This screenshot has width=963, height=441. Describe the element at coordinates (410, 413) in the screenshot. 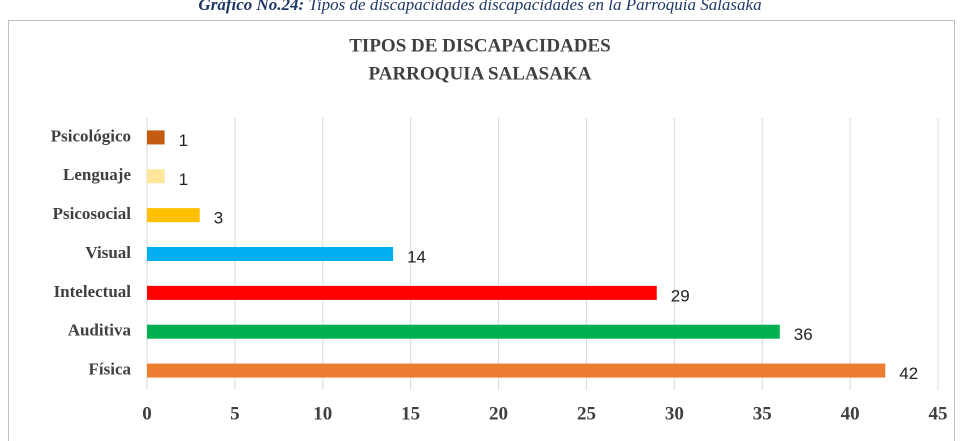

I see `x-tick-label: 15` at that location.